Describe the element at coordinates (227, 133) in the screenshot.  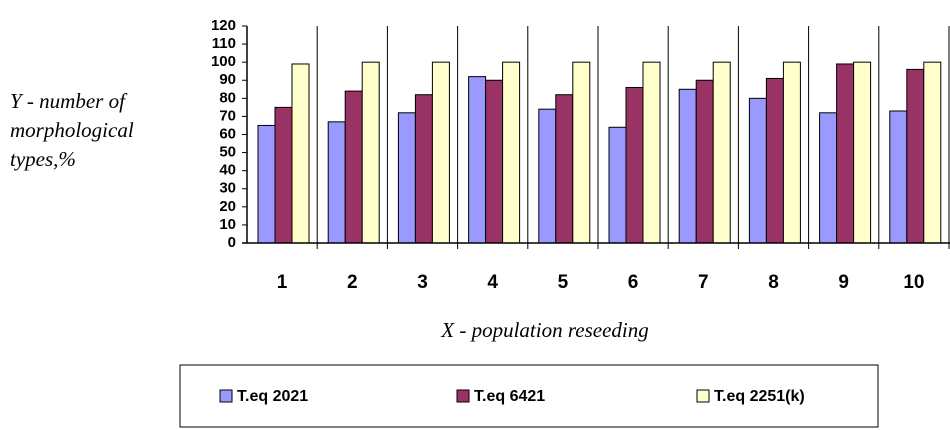
I see `y-tick-label: 60` at that location.